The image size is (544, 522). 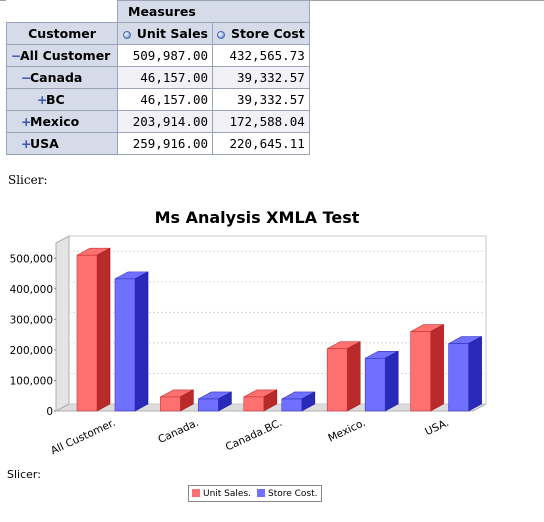 What do you see at coordinates (268, 33) in the screenshot?
I see `col-header-label: Store Cost` at bounding box center [268, 33].